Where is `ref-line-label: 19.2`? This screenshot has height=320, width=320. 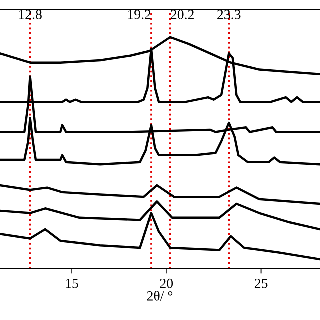
ref-line-label: 19.2 is located at coordinates (139, 15).